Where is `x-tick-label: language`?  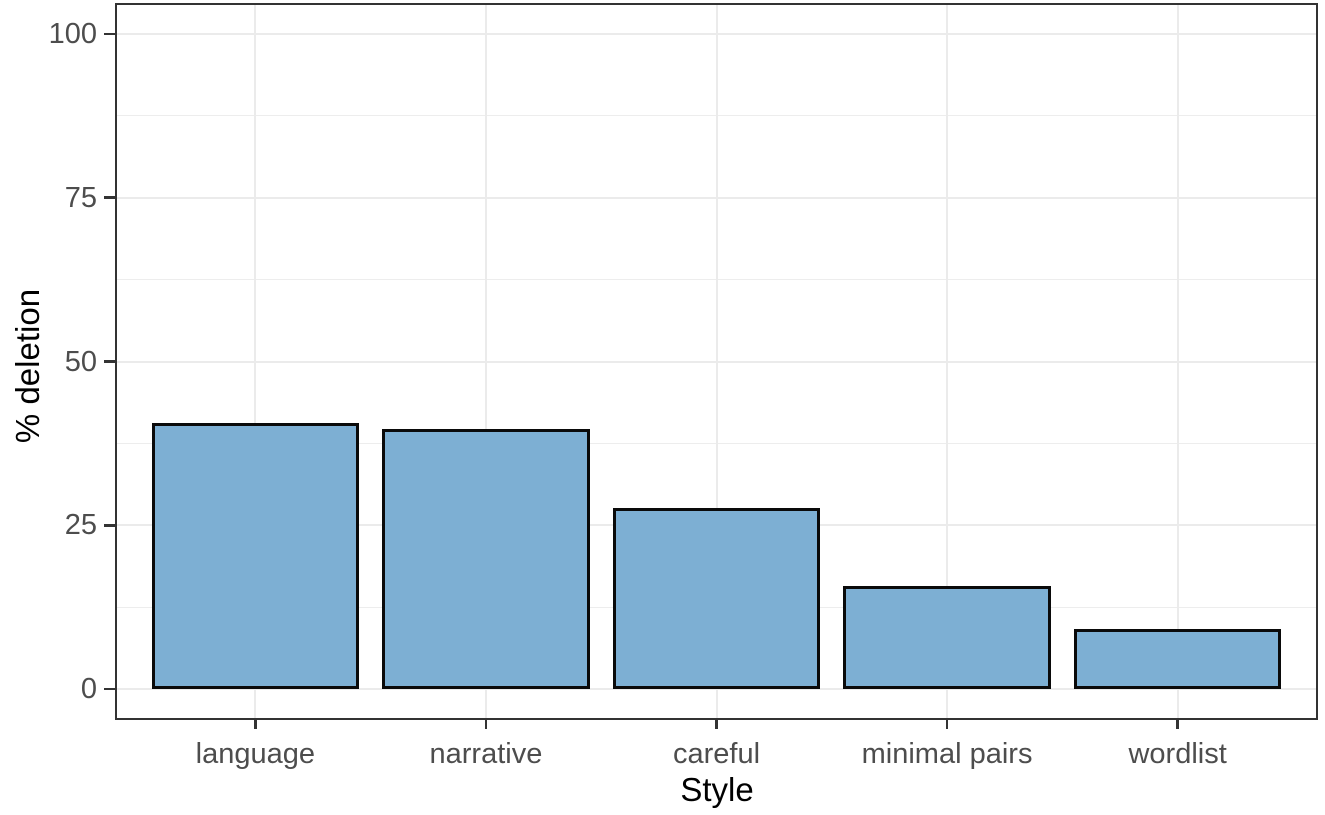 x-tick-label: language is located at coordinates (255, 754).